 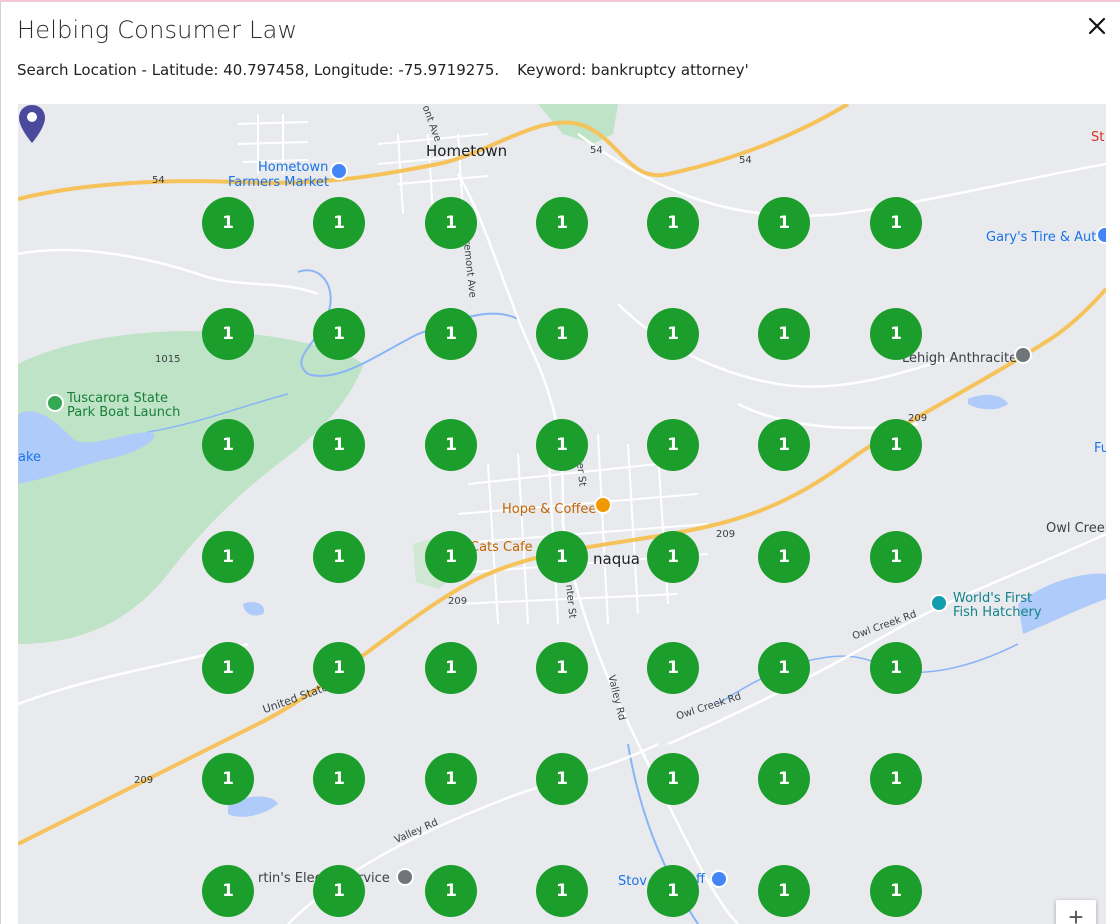 I want to click on road-shield-54-center: 54, so click(x=596, y=150).